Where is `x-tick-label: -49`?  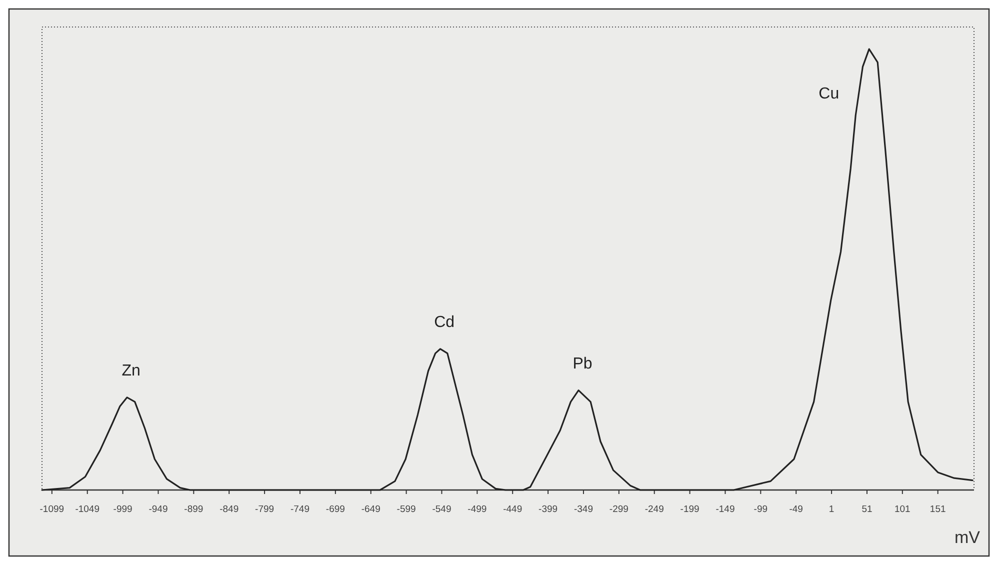
x-tick-label: -49 is located at coordinates (796, 509).